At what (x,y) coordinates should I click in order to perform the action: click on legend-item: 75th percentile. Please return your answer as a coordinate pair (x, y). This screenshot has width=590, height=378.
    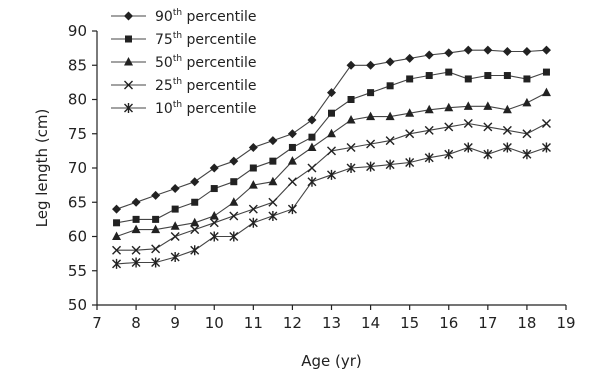
    Looking at the image, I should click on (184, 39).